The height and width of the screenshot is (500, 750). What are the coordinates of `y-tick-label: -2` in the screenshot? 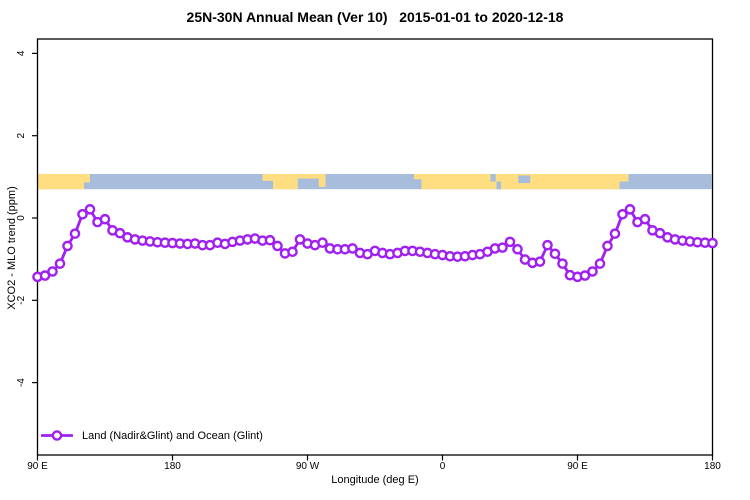 It's located at (21, 299).